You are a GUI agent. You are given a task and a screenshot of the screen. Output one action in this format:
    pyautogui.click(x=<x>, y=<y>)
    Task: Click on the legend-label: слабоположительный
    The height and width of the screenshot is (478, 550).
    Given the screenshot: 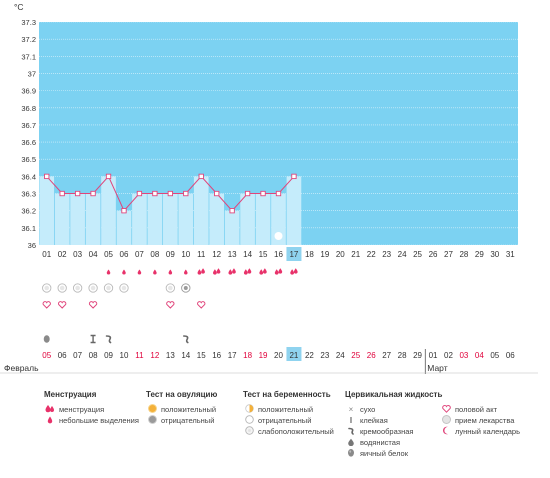 What is the action you would take?
    pyautogui.click(x=296, y=431)
    